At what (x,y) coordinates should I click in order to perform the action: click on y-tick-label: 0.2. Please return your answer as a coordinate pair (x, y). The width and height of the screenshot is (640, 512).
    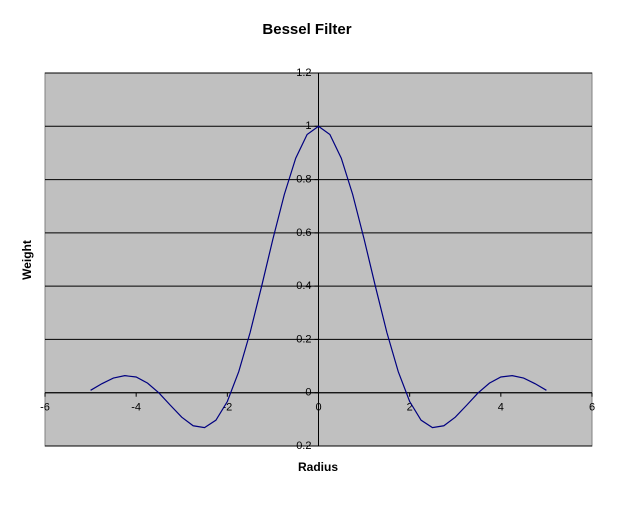
    Looking at the image, I should click on (303, 339).